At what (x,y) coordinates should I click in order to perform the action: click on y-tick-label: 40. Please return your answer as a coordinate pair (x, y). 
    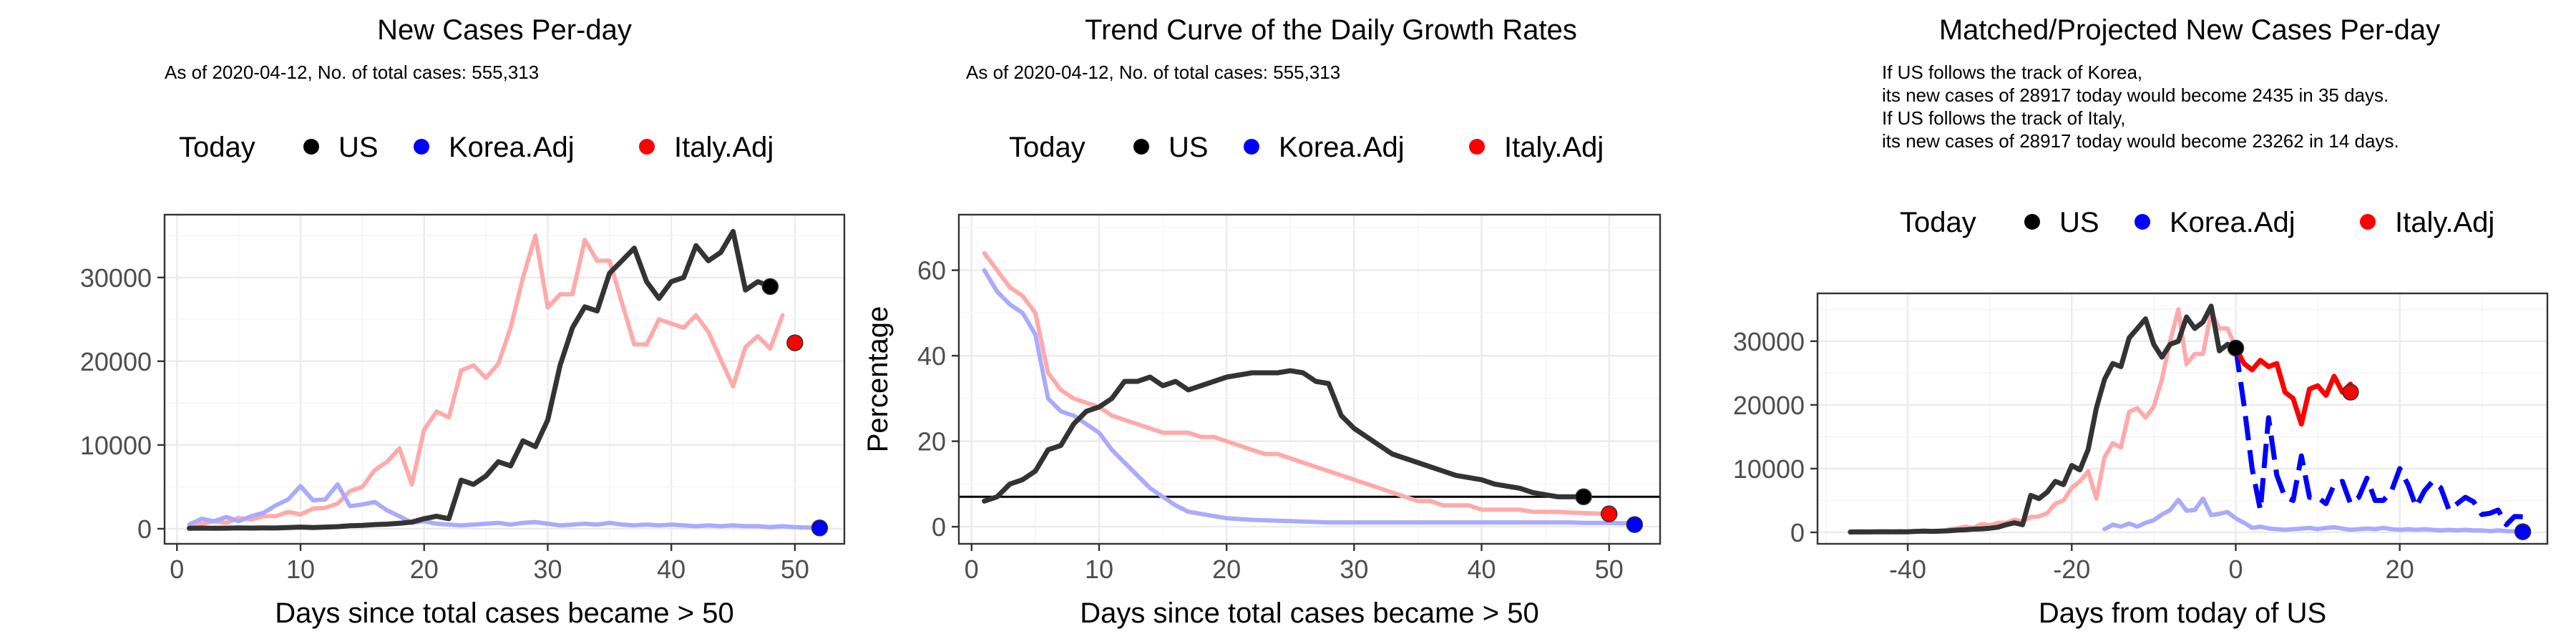
    Looking at the image, I should click on (931, 356).